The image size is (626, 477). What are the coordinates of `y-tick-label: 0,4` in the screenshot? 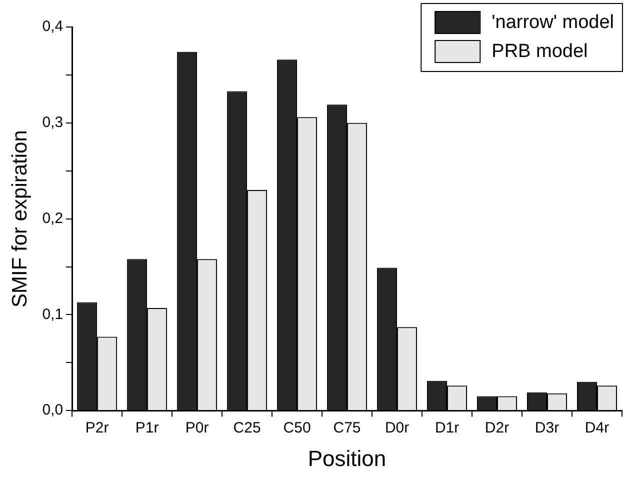 It's located at (53, 27).